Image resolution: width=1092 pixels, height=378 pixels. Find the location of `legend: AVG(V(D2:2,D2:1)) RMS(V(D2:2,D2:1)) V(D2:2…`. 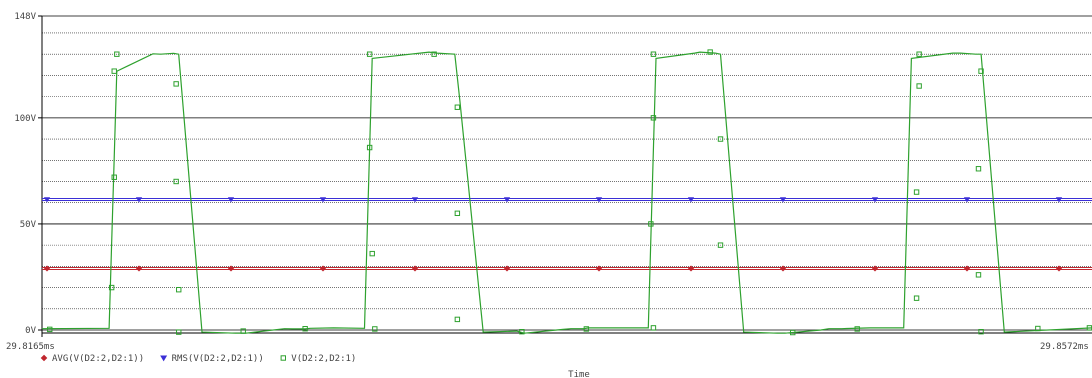

legend: AVG(V(D2:2,D2:1)) RMS(V(D2:2,D2:1)) V(D2:2… is located at coordinates (198, 359).